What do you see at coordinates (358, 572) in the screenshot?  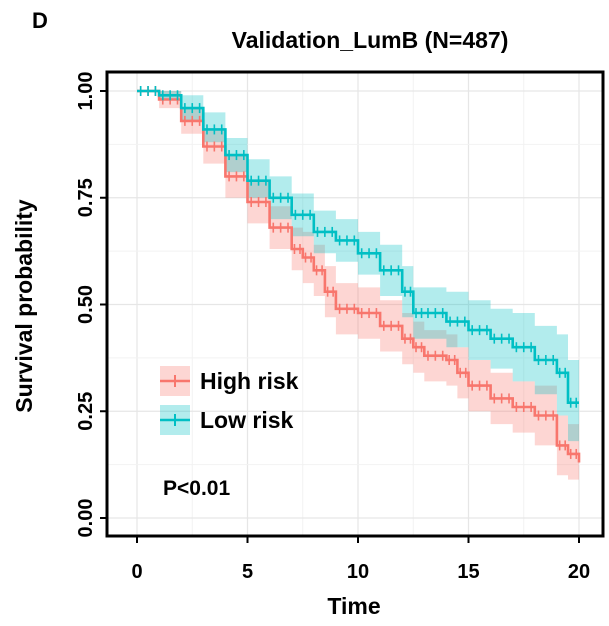 I see `x-tick-label: 10` at bounding box center [358, 572].